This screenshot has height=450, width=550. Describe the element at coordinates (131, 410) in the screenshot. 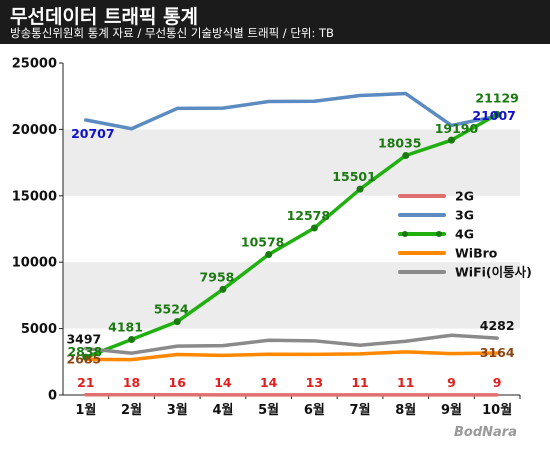

I see `x-tick-label: 2월` at that location.